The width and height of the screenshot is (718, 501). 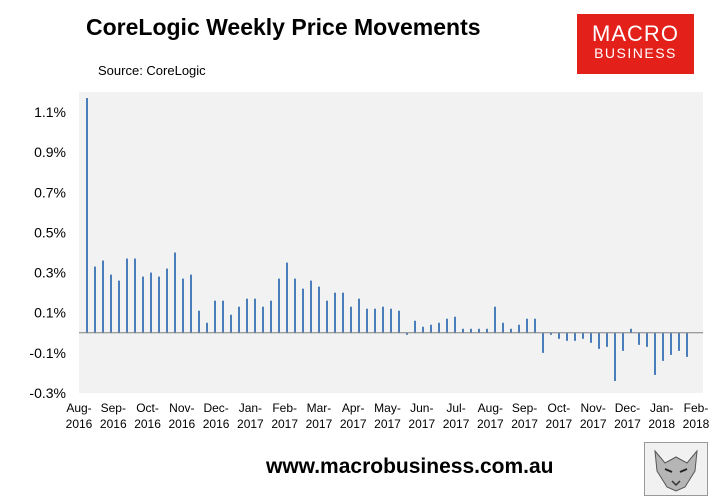 What do you see at coordinates (181, 416) in the screenshot?
I see `x-tick-label: Nov-2016` at bounding box center [181, 416].